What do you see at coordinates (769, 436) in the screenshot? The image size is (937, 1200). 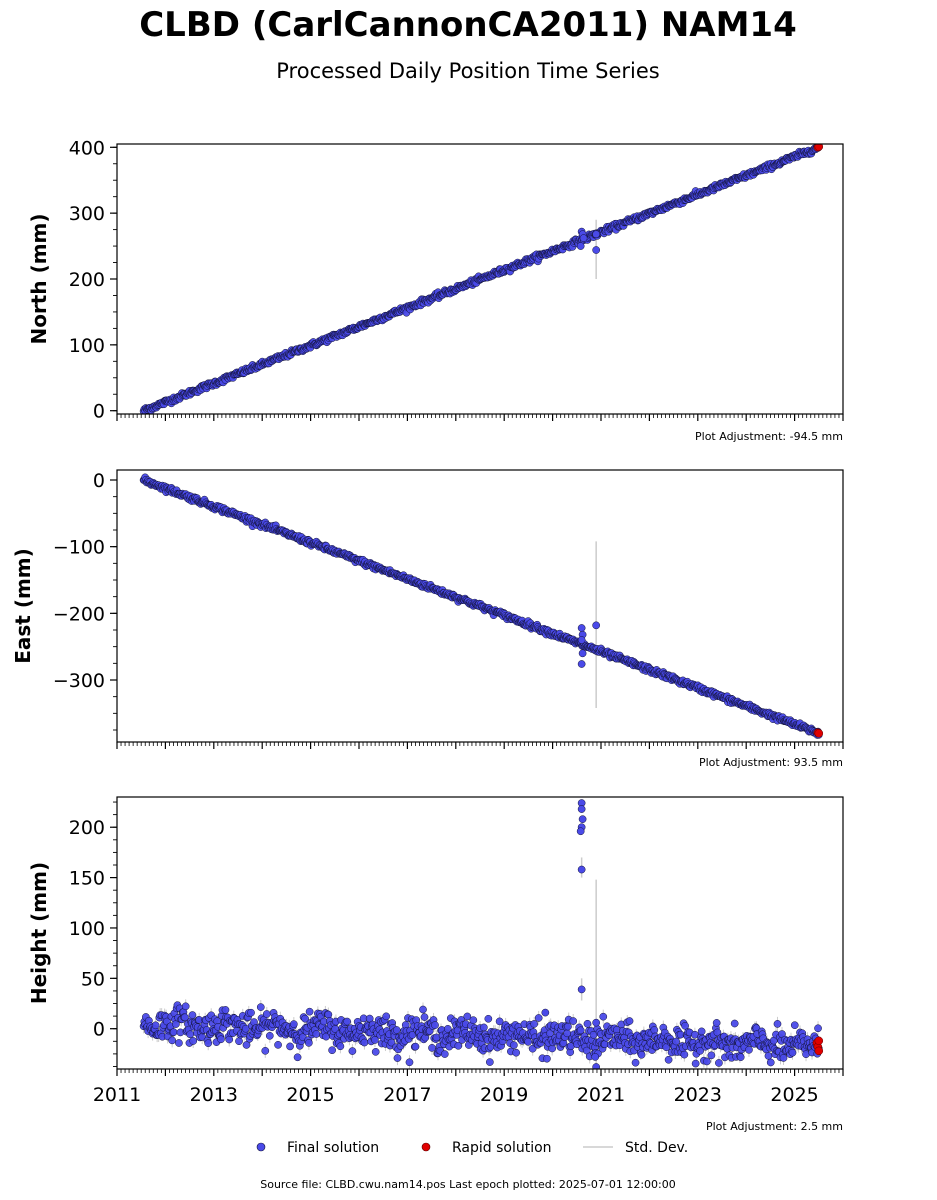 I see `plot-adjustment: Plot Adjustment: -94.5 mm` at bounding box center [769, 436].